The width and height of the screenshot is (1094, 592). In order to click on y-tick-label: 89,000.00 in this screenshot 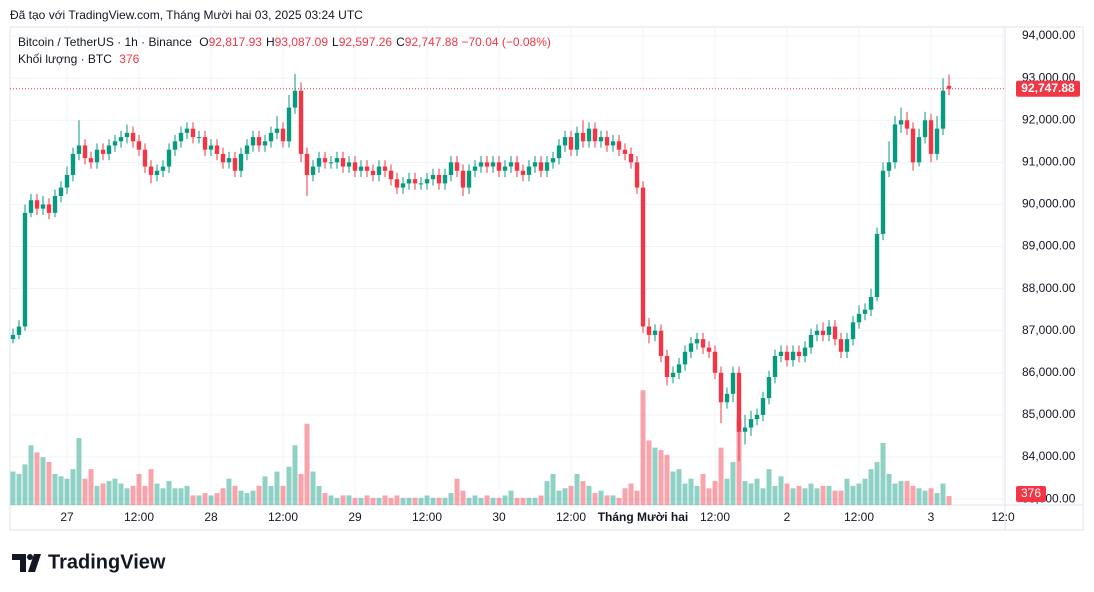, I will do `click(1049, 246)`.